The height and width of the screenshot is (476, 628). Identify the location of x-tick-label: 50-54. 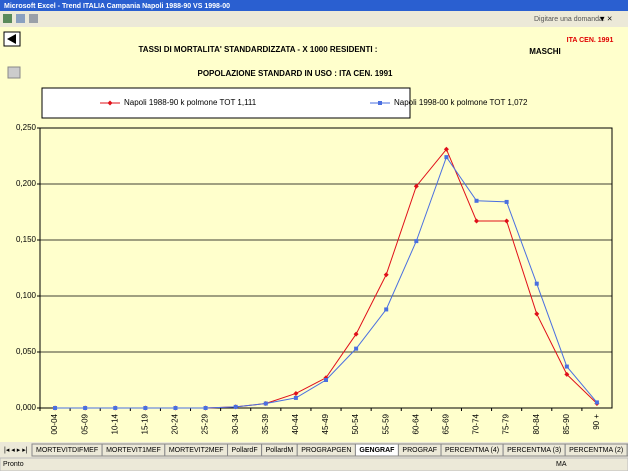
(355, 423).